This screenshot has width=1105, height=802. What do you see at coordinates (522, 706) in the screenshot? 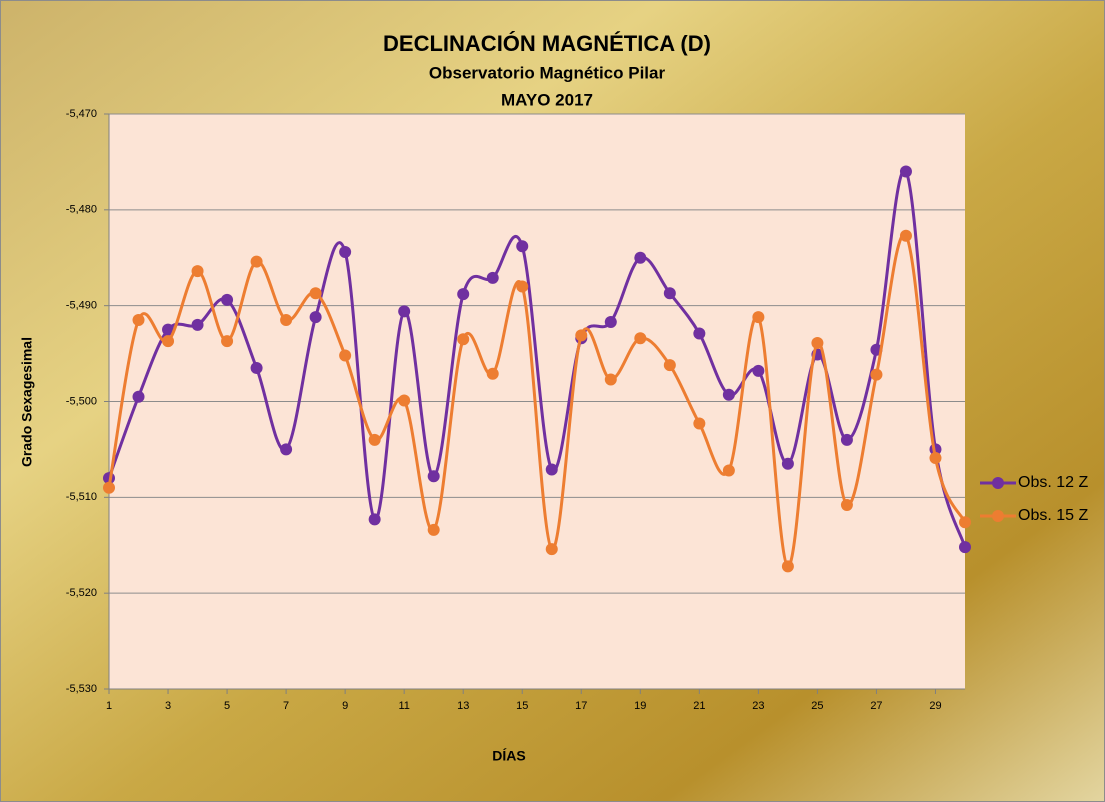
I see `x-tick-label: 15` at bounding box center [522, 706].